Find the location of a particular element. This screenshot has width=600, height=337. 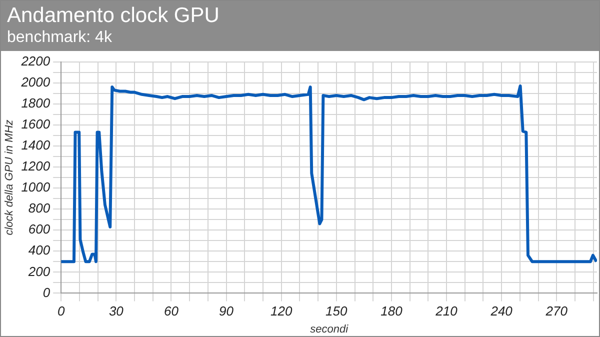

y-tick-label: 1000 is located at coordinates (36, 187).